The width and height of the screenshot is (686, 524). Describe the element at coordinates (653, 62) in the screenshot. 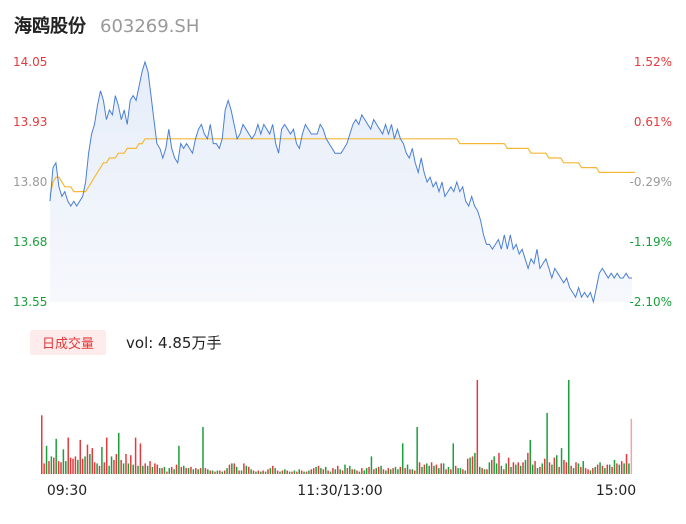

I see `y-tick-right: 1.52%` at that location.